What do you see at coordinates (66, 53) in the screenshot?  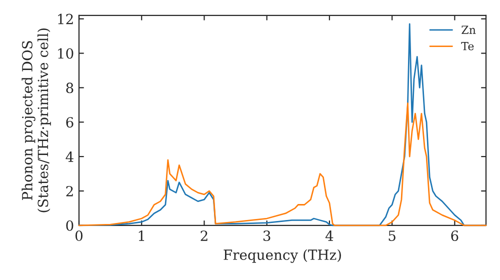 I see `y-tick-label: 10` at bounding box center [66, 53].